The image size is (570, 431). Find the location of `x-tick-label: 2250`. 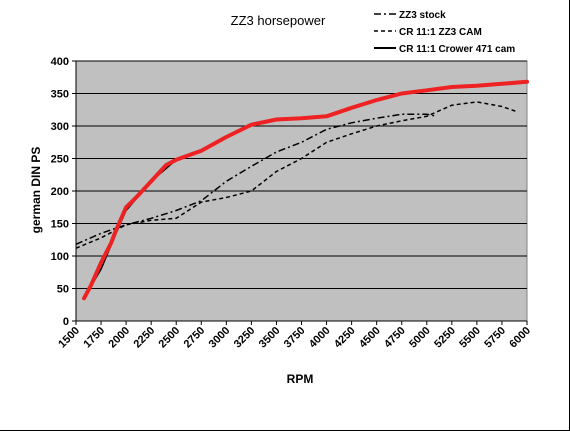

x-tick-label: 2250 is located at coordinates (144, 338).